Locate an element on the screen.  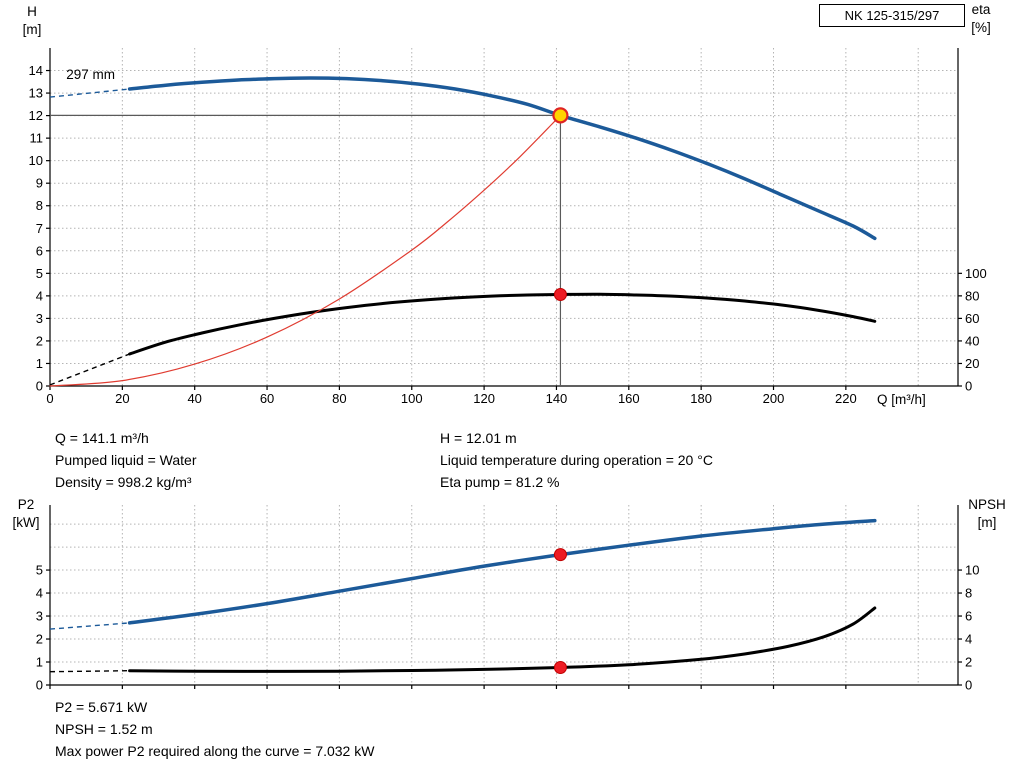
p2-value-text: P2 = 5.671 kW is located at coordinates (101, 707).